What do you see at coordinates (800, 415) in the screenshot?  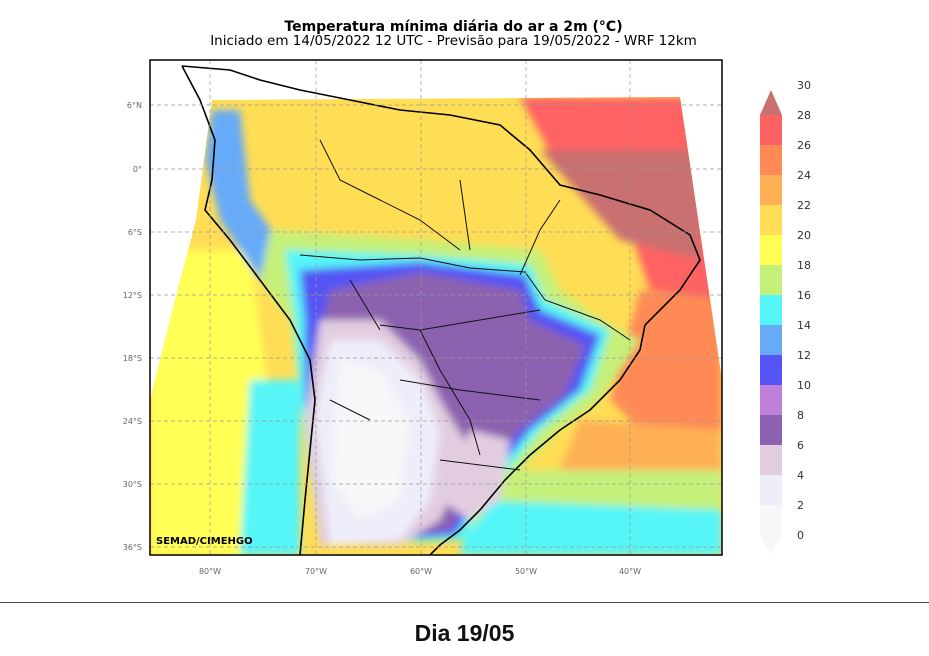 I see `colorbar-tick: 8` at bounding box center [800, 415].